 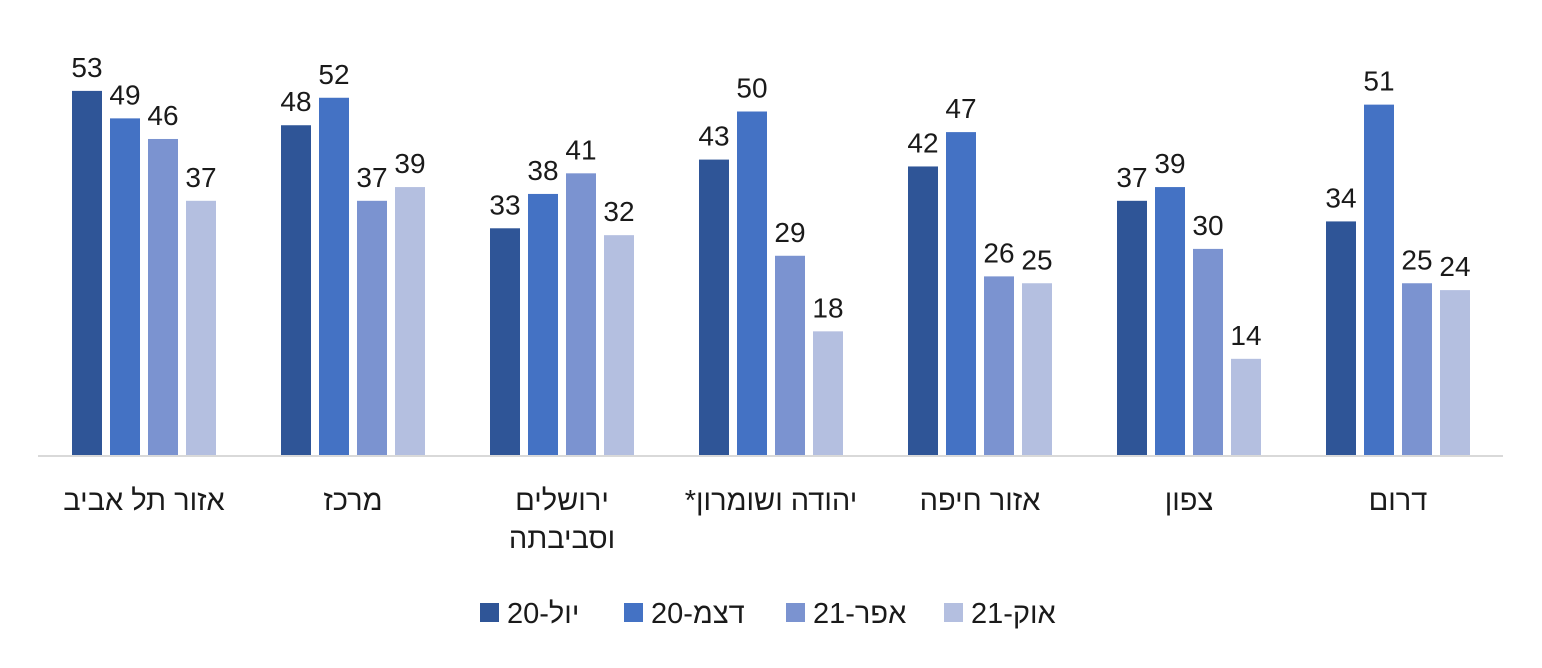 What do you see at coordinates (998, 252) in the screenshot?
I see `data-label: 26` at bounding box center [998, 252].